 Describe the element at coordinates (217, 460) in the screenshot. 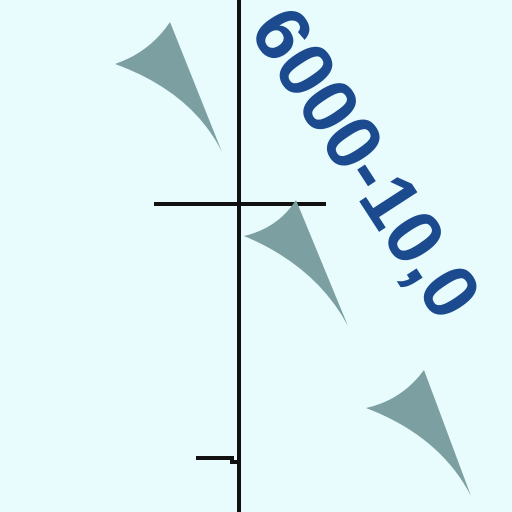

I see `tick` at that location.